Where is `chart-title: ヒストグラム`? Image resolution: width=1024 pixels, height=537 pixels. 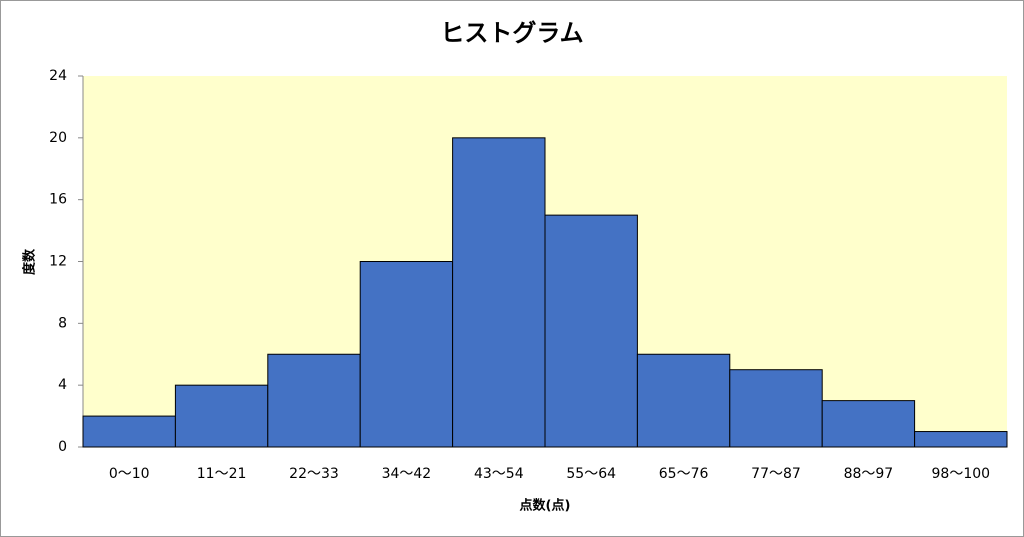 chart-title: ヒストグラム is located at coordinates (511, 33).